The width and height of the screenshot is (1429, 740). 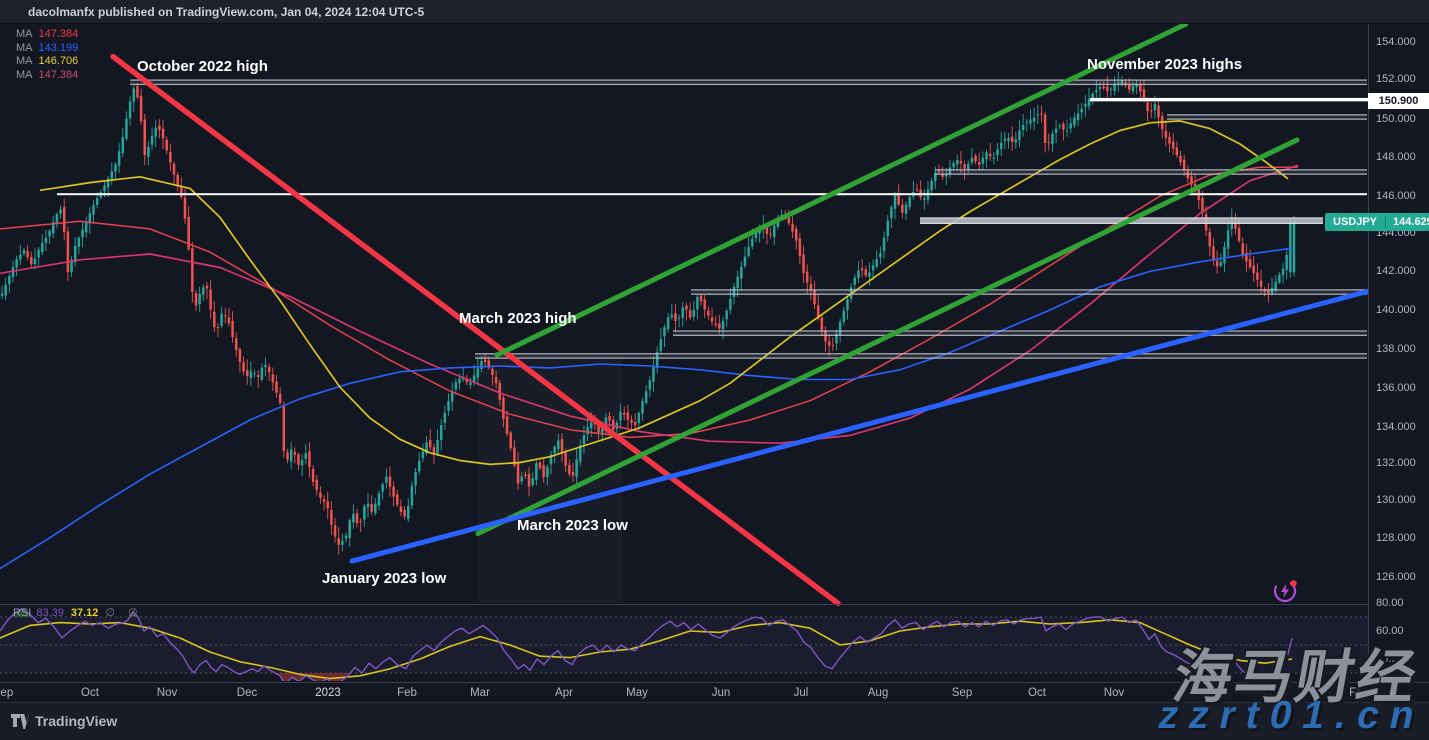 I want to click on watermark-url: zzrt01.cn, so click(x=1291, y=715).